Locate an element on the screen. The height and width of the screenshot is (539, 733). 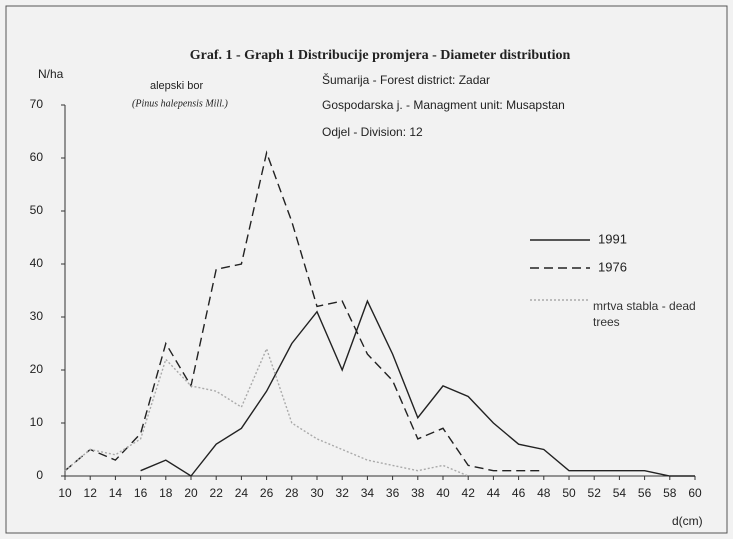
y-tick-label: 40 is located at coordinates (37, 263).